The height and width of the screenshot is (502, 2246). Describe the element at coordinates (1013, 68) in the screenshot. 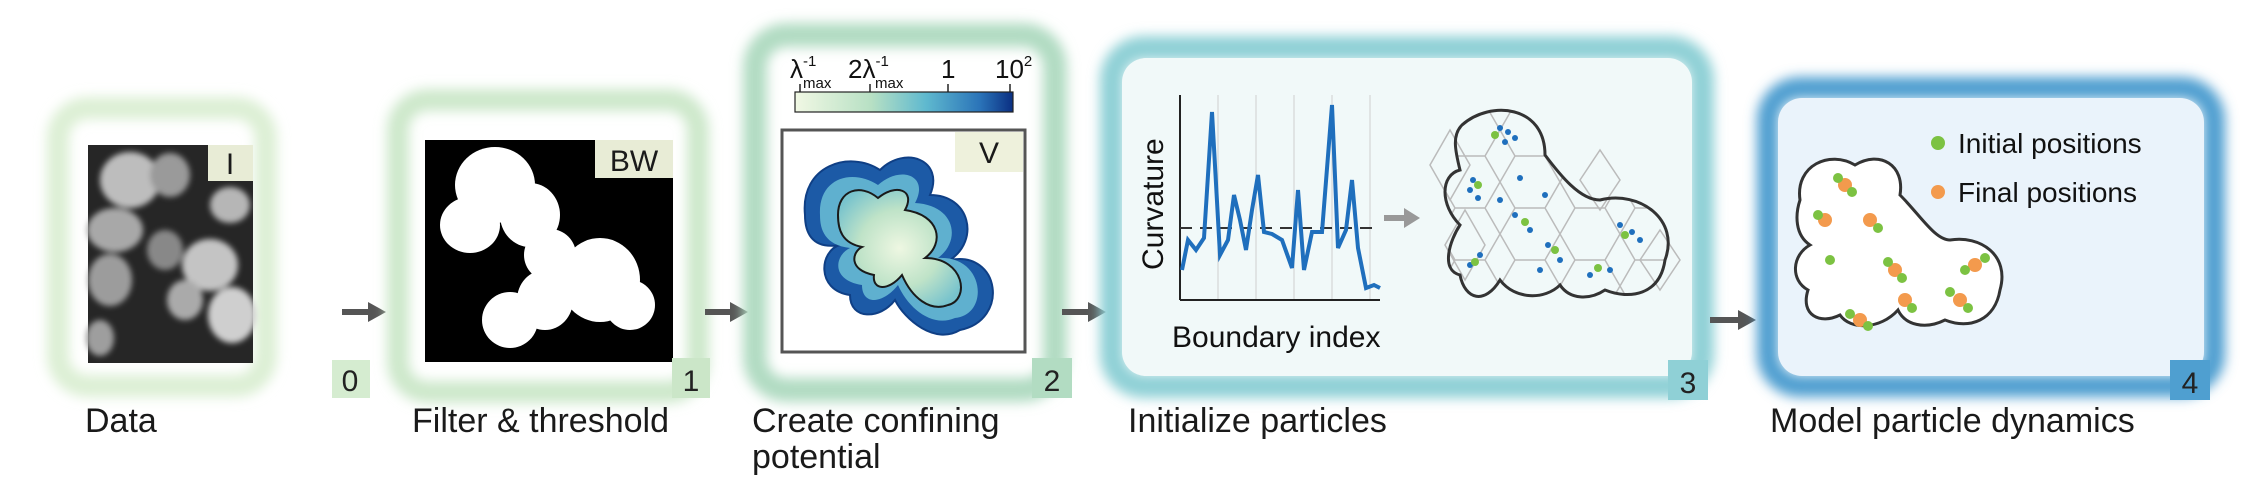

I see `cb-tick-hundred: 102` at that location.